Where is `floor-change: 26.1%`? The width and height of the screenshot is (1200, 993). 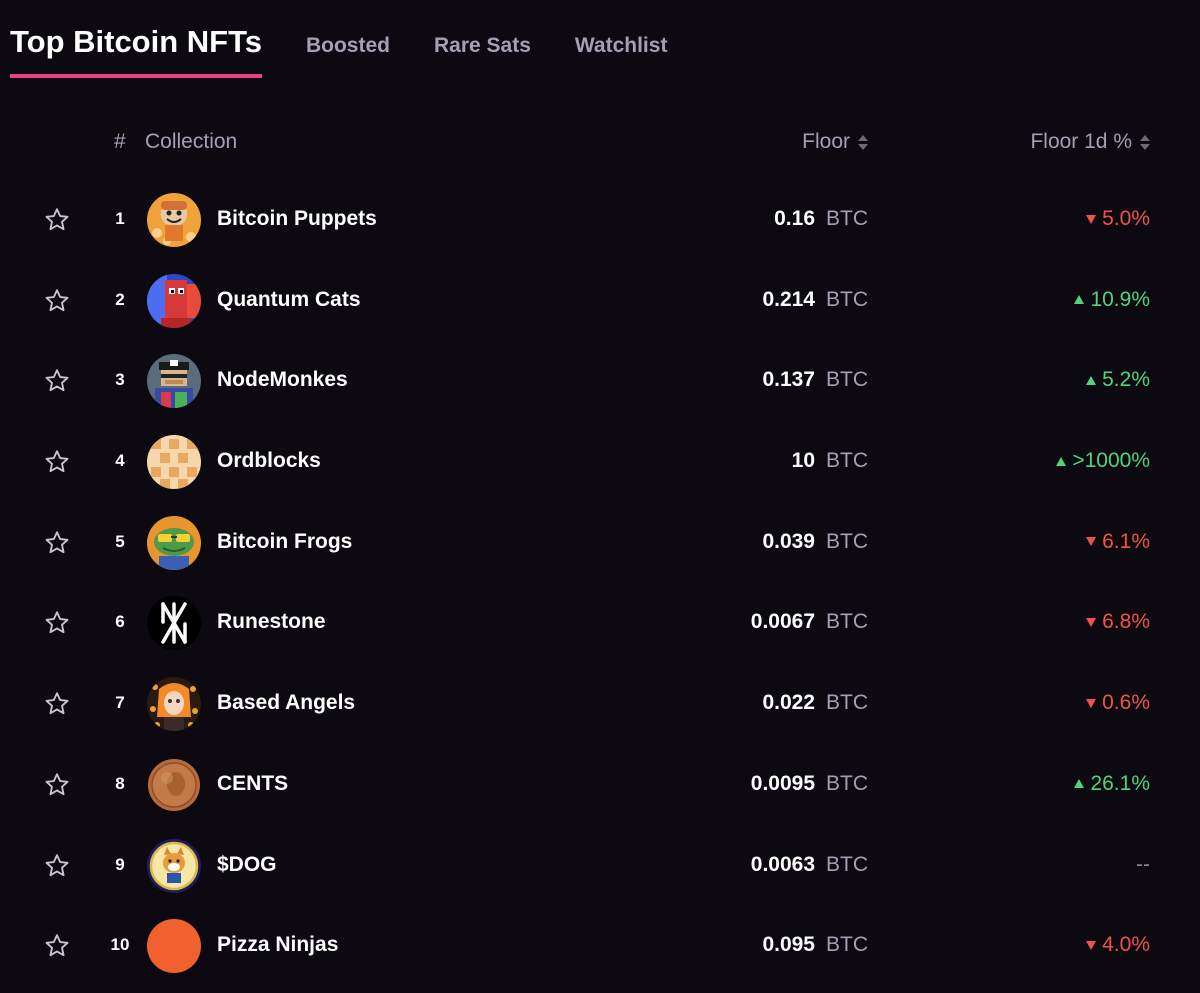
floor-change: 26.1% is located at coordinates (1112, 784).